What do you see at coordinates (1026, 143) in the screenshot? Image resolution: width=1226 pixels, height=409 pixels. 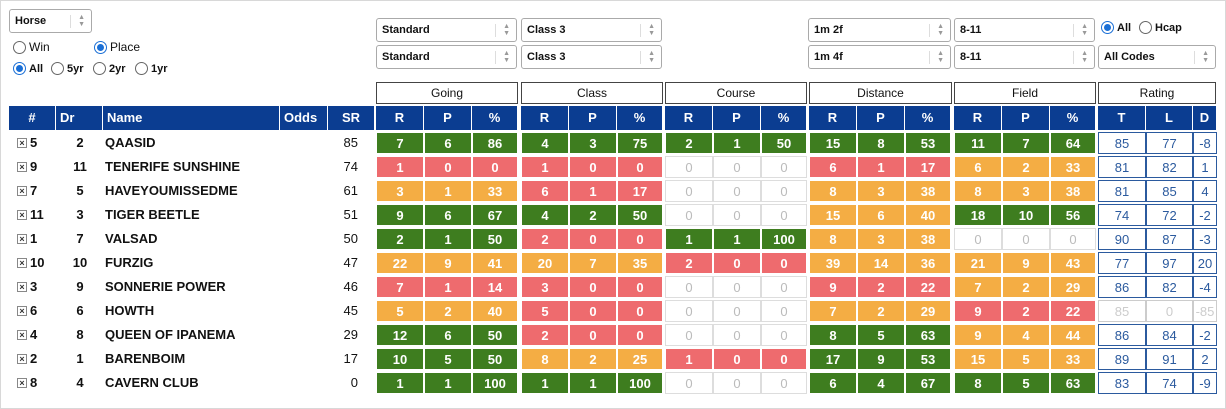 I see `field-p-cell: 7` at bounding box center [1026, 143].